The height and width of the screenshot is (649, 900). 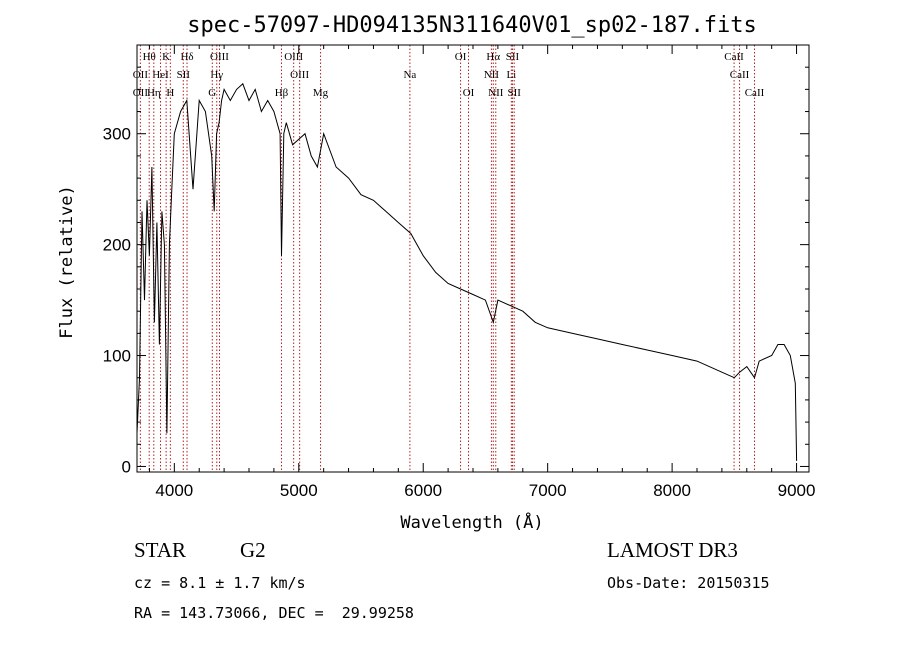 What do you see at coordinates (216, 75) in the screenshot?
I see `line-label-hγ: Hγ` at bounding box center [216, 75].